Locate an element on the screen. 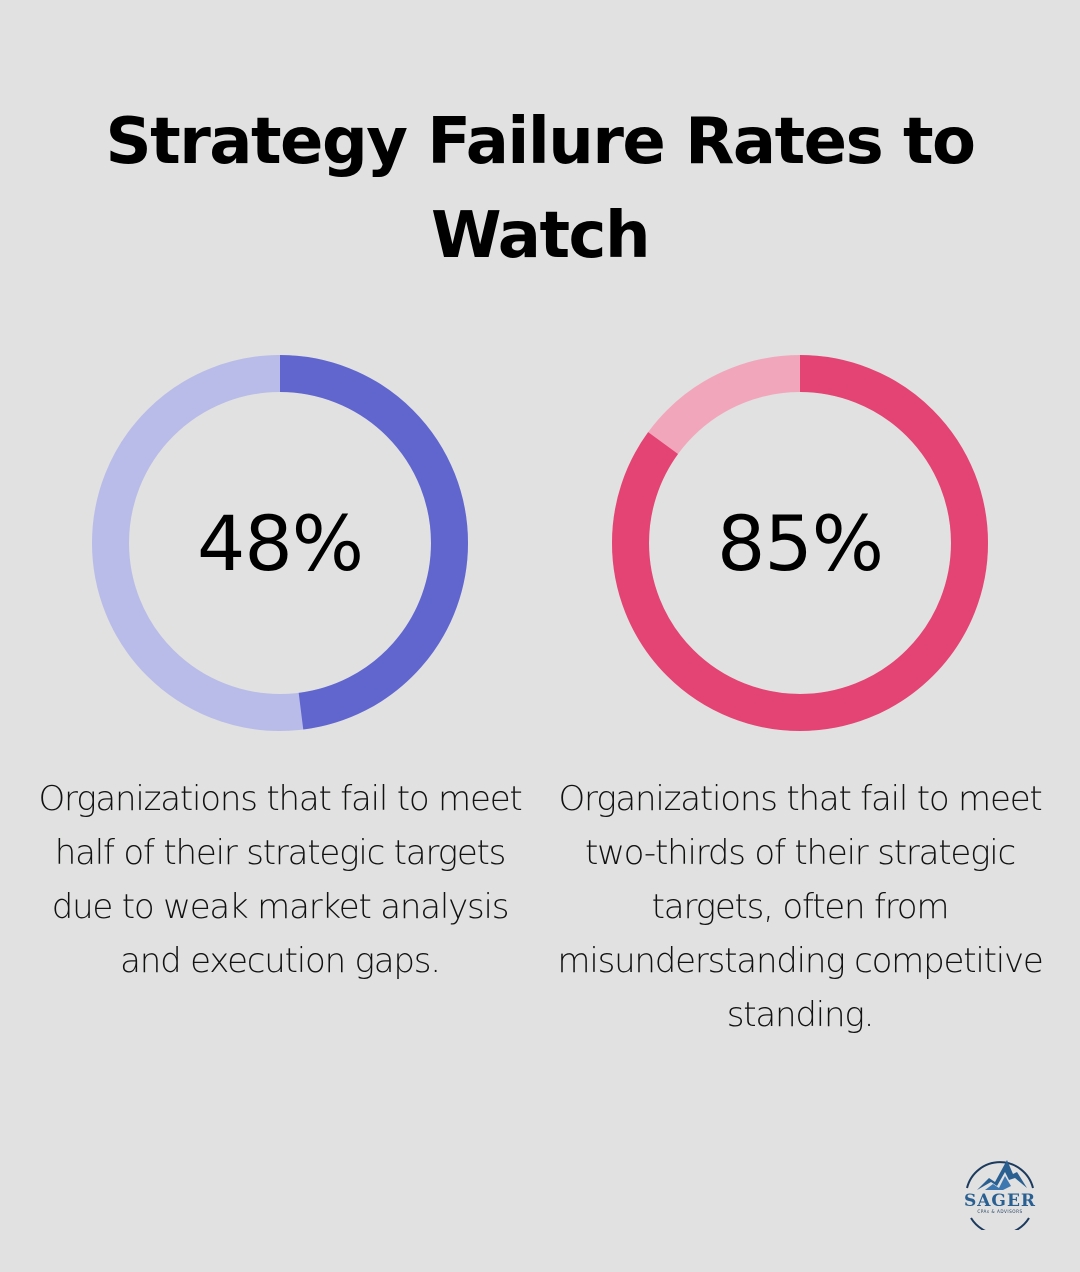 The width and height of the screenshot is (1080, 1272). donut-chart-85: 85% is located at coordinates (800, 543).